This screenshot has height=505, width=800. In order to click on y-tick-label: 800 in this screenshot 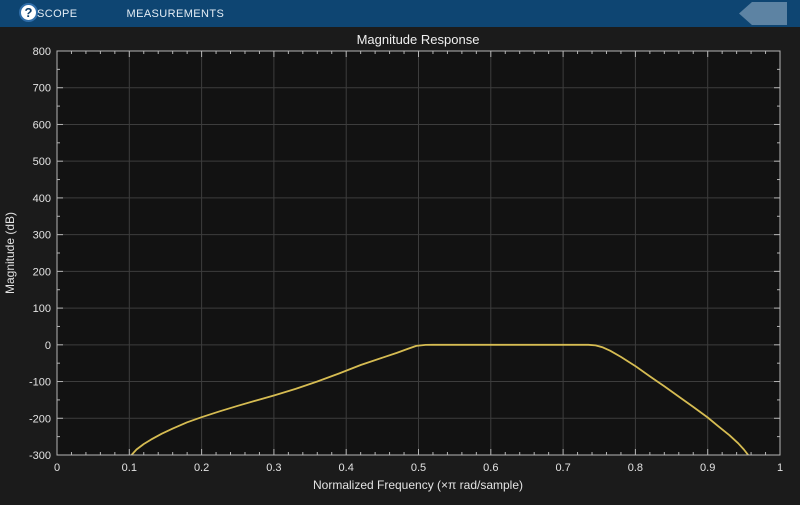, I will do `click(42, 52)`.